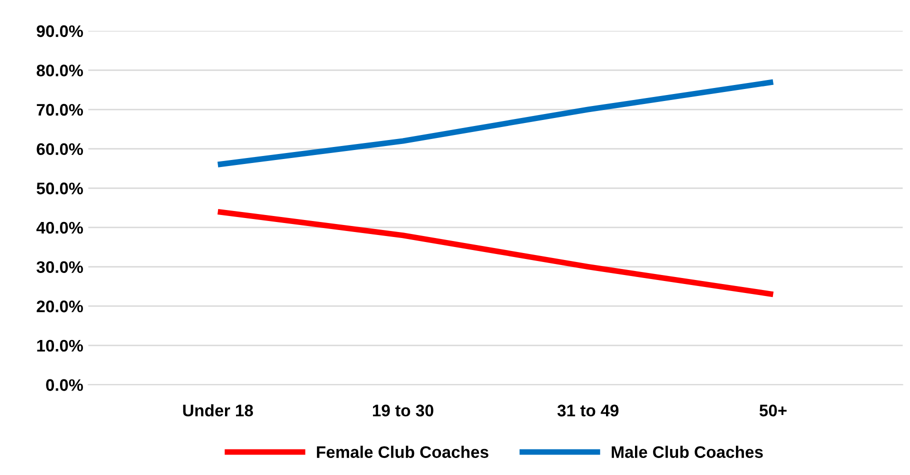  Describe the element at coordinates (403, 410) in the screenshot. I see `x-tick-label: 19 to 30` at that location.